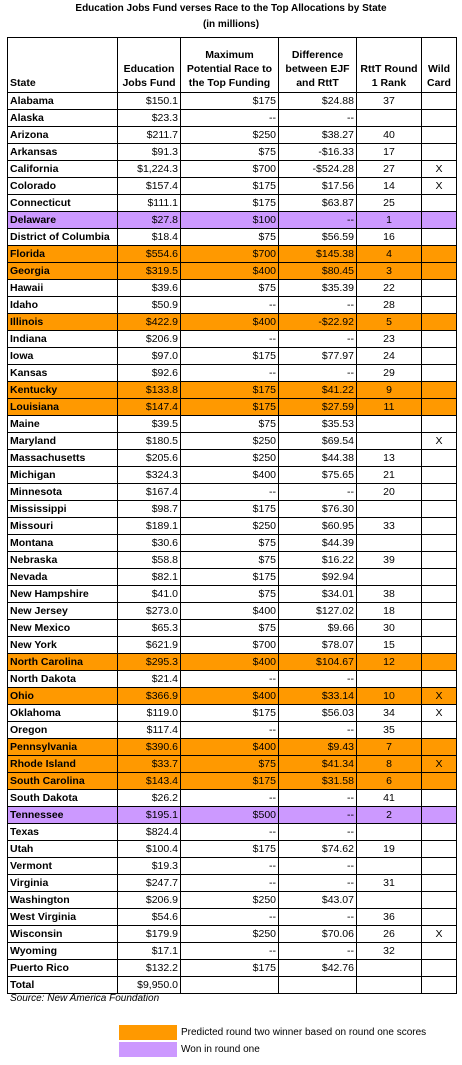 This screenshot has height=1065, width=462. Describe the element at coordinates (232, 917) in the screenshot. I see `table-row: West Virginia $54.6 -- -- 36` at that location.